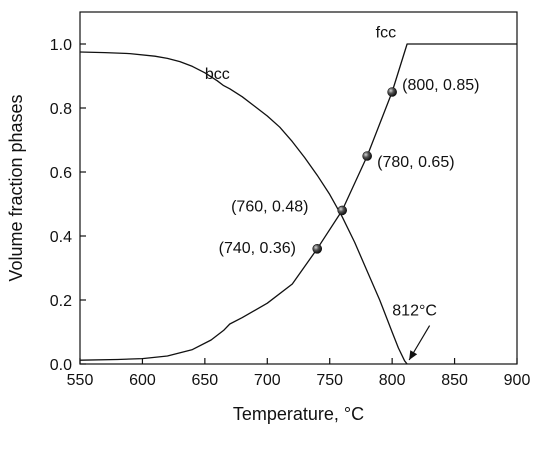 The image size is (550, 453). I want to click on x-tick-label: 750, so click(329, 380).